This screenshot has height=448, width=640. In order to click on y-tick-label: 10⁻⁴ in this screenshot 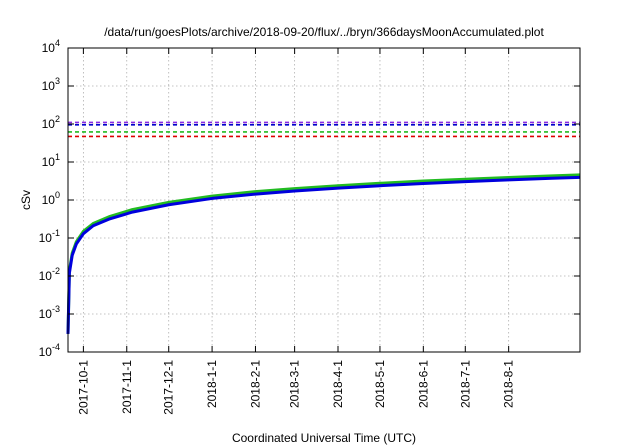, I will do `click(49, 350)`.